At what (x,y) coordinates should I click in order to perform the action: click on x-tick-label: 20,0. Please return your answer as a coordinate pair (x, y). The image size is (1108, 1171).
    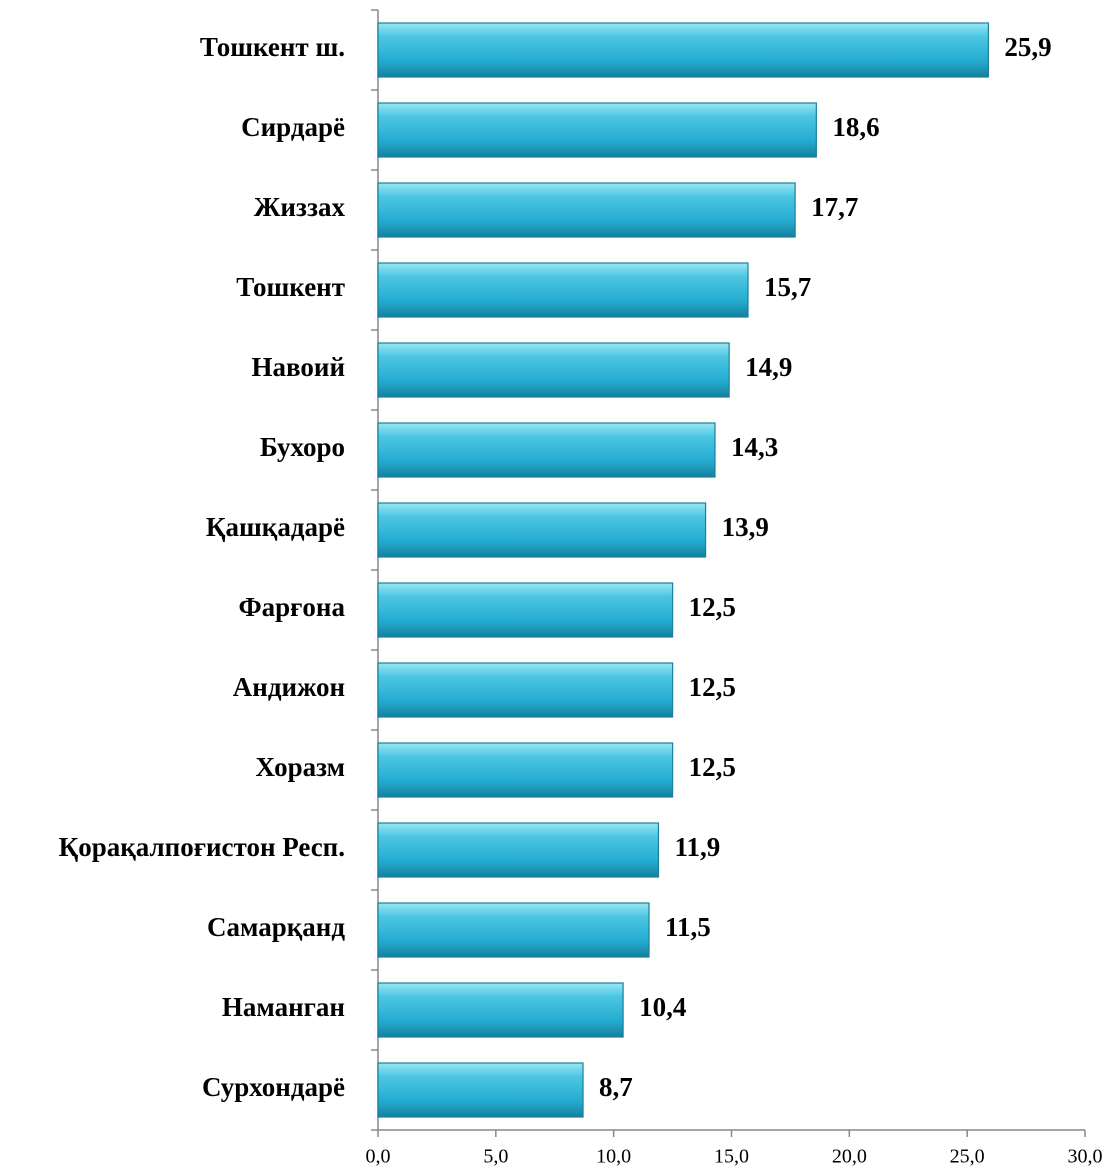
    Looking at the image, I should click on (849, 1157).